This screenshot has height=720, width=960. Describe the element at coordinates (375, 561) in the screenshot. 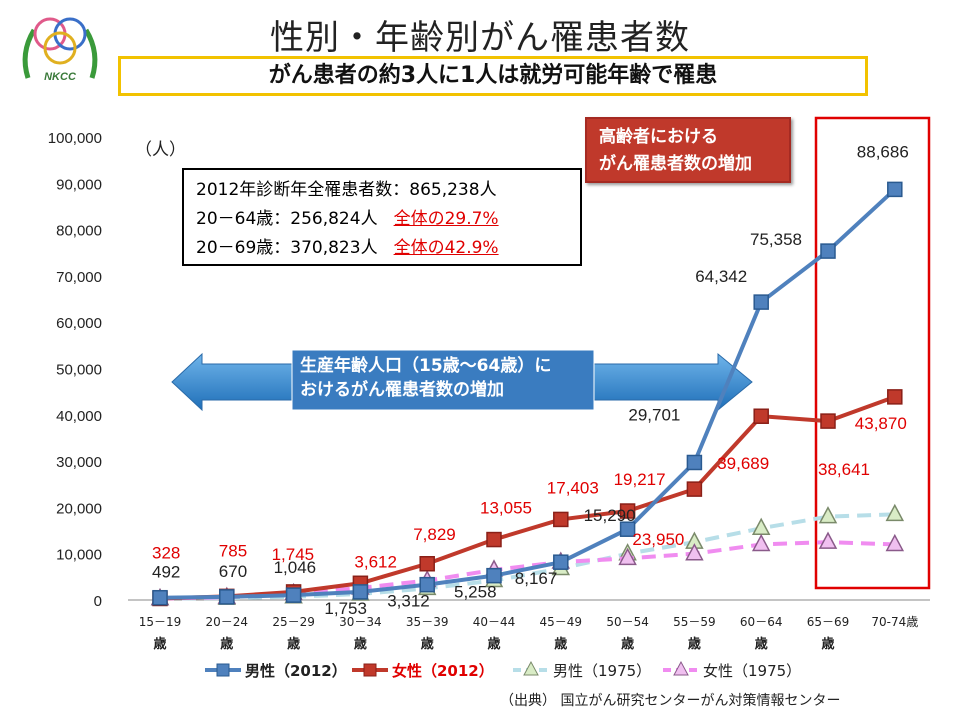

I see `data-label-female2012: 3,612` at that location.